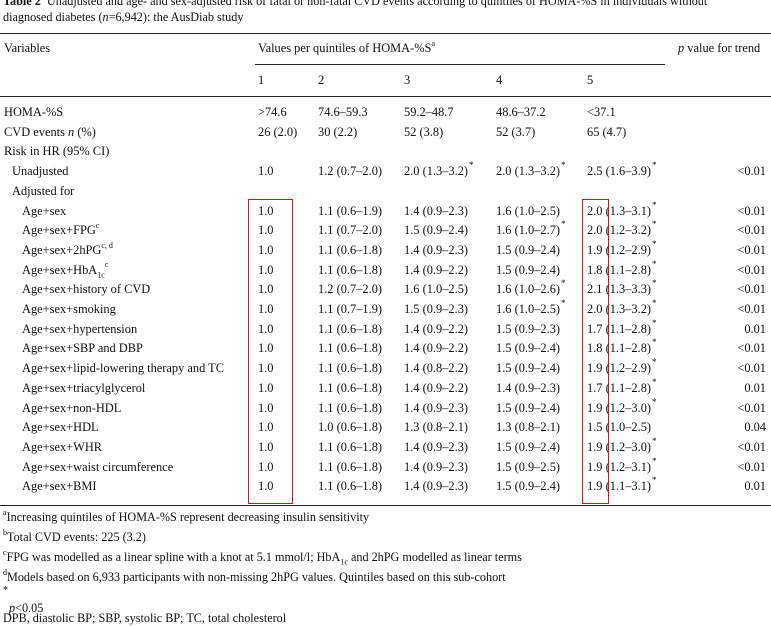  Describe the element at coordinates (27, 48) in the screenshot. I see `header-variables: Variables` at that location.